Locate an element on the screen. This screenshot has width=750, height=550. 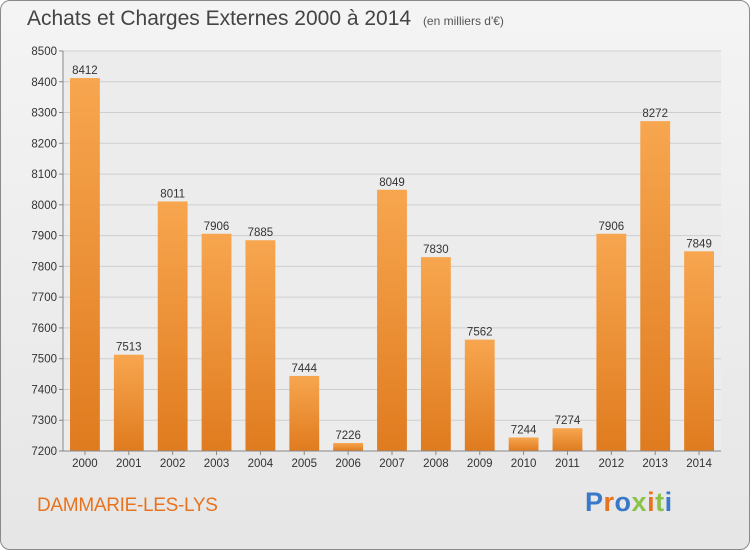
data-label: 7226 is located at coordinates (348, 436).